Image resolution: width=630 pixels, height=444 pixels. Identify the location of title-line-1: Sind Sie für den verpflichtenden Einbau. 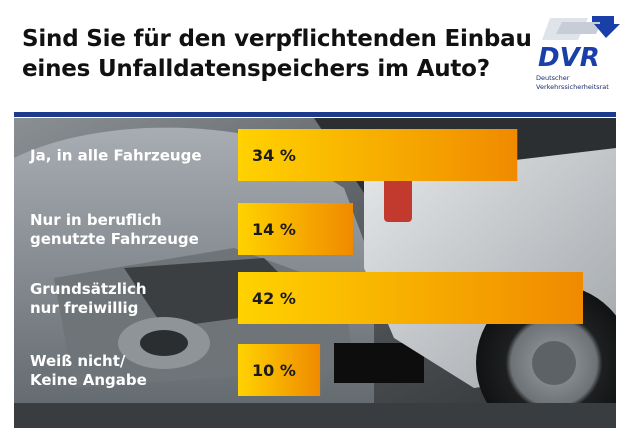
(277, 39).